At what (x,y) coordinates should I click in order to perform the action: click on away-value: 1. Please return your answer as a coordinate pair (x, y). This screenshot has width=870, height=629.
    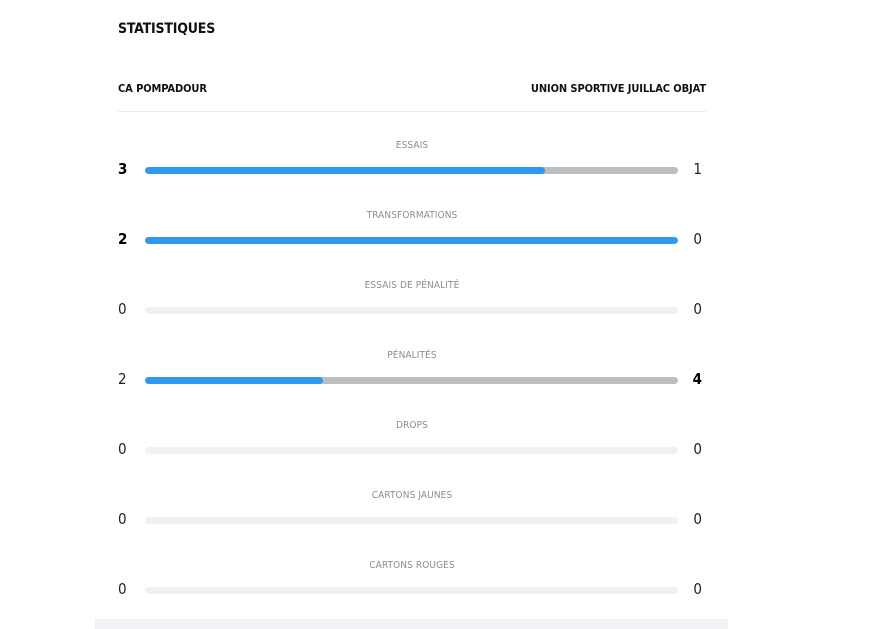
    Looking at the image, I should click on (697, 169).